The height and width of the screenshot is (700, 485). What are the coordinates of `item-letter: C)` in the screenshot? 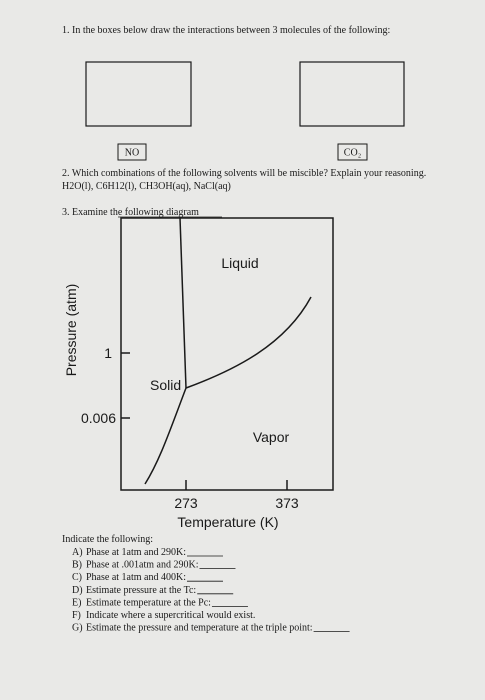 It's located at (77, 577).